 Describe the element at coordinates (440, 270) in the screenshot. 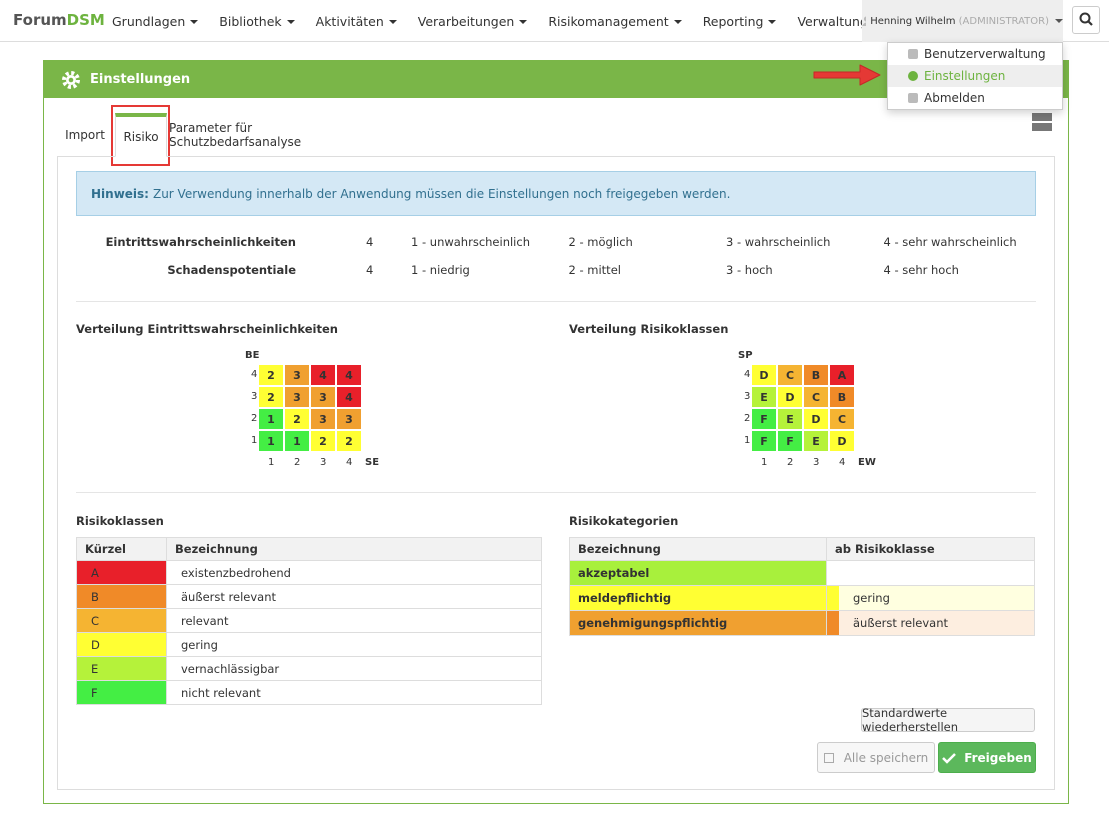

I see `scale-level: 1 - niedrig` at that location.